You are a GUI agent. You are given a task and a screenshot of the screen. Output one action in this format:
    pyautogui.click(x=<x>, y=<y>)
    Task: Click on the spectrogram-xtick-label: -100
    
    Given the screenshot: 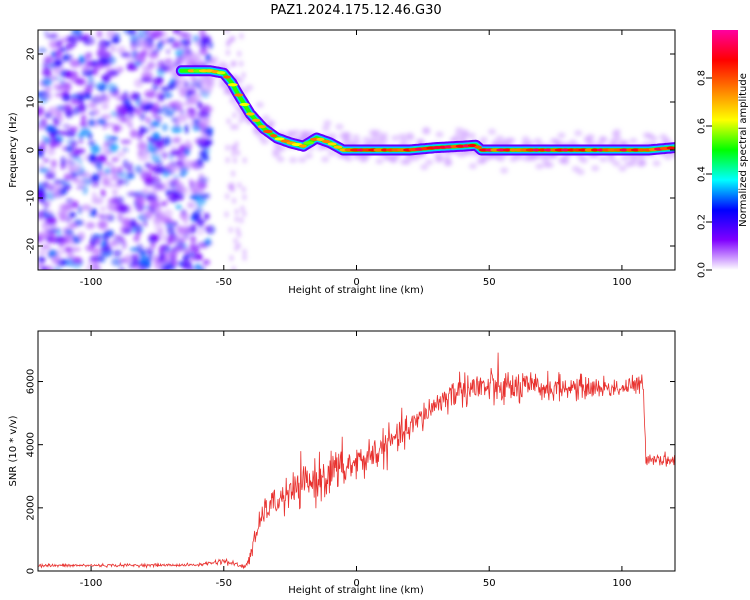 What is the action you would take?
    pyautogui.click(x=91, y=282)
    